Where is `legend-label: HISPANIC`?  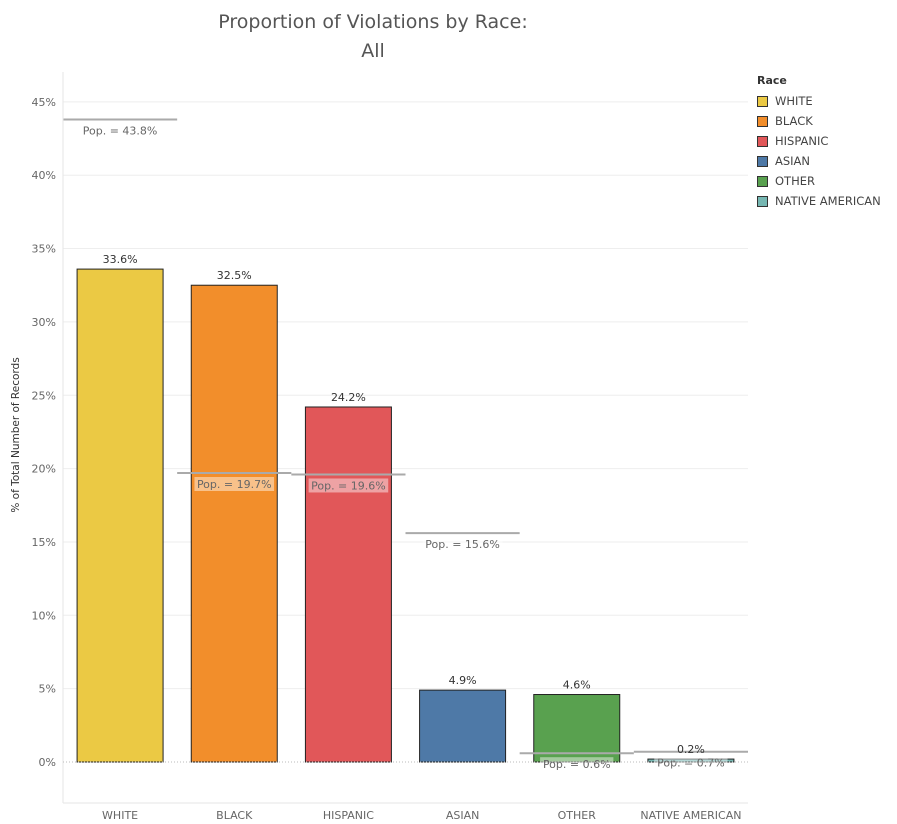
legend-label: HISPANIC is located at coordinates (802, 141).